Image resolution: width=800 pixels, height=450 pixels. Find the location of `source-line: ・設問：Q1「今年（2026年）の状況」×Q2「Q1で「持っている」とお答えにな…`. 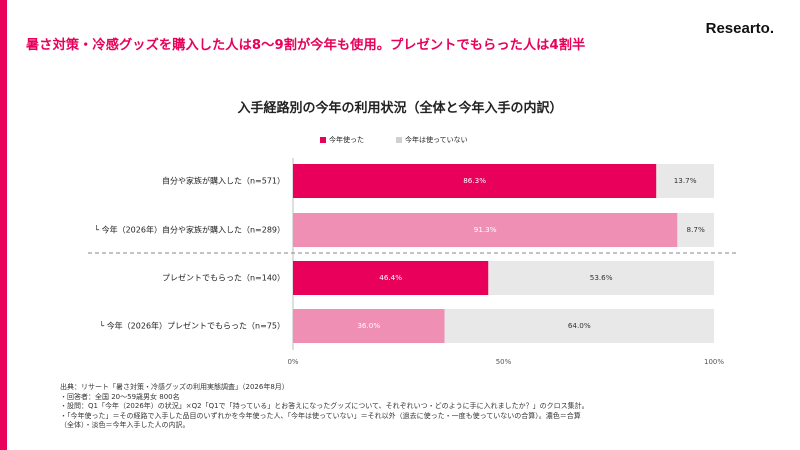

source-line: ・設問：Q1「今年（2026年）の状況」×Q2「Q1で「持っている」とお答えにな… is located at coordinates (324, 406).